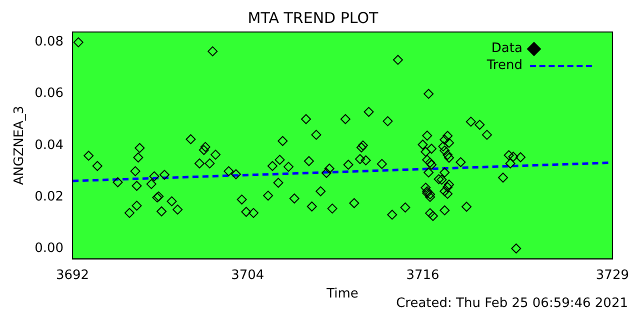 This screenshot has height=320, width=640. I want to click on y-tick-label: 0.00, so click(49, 248).